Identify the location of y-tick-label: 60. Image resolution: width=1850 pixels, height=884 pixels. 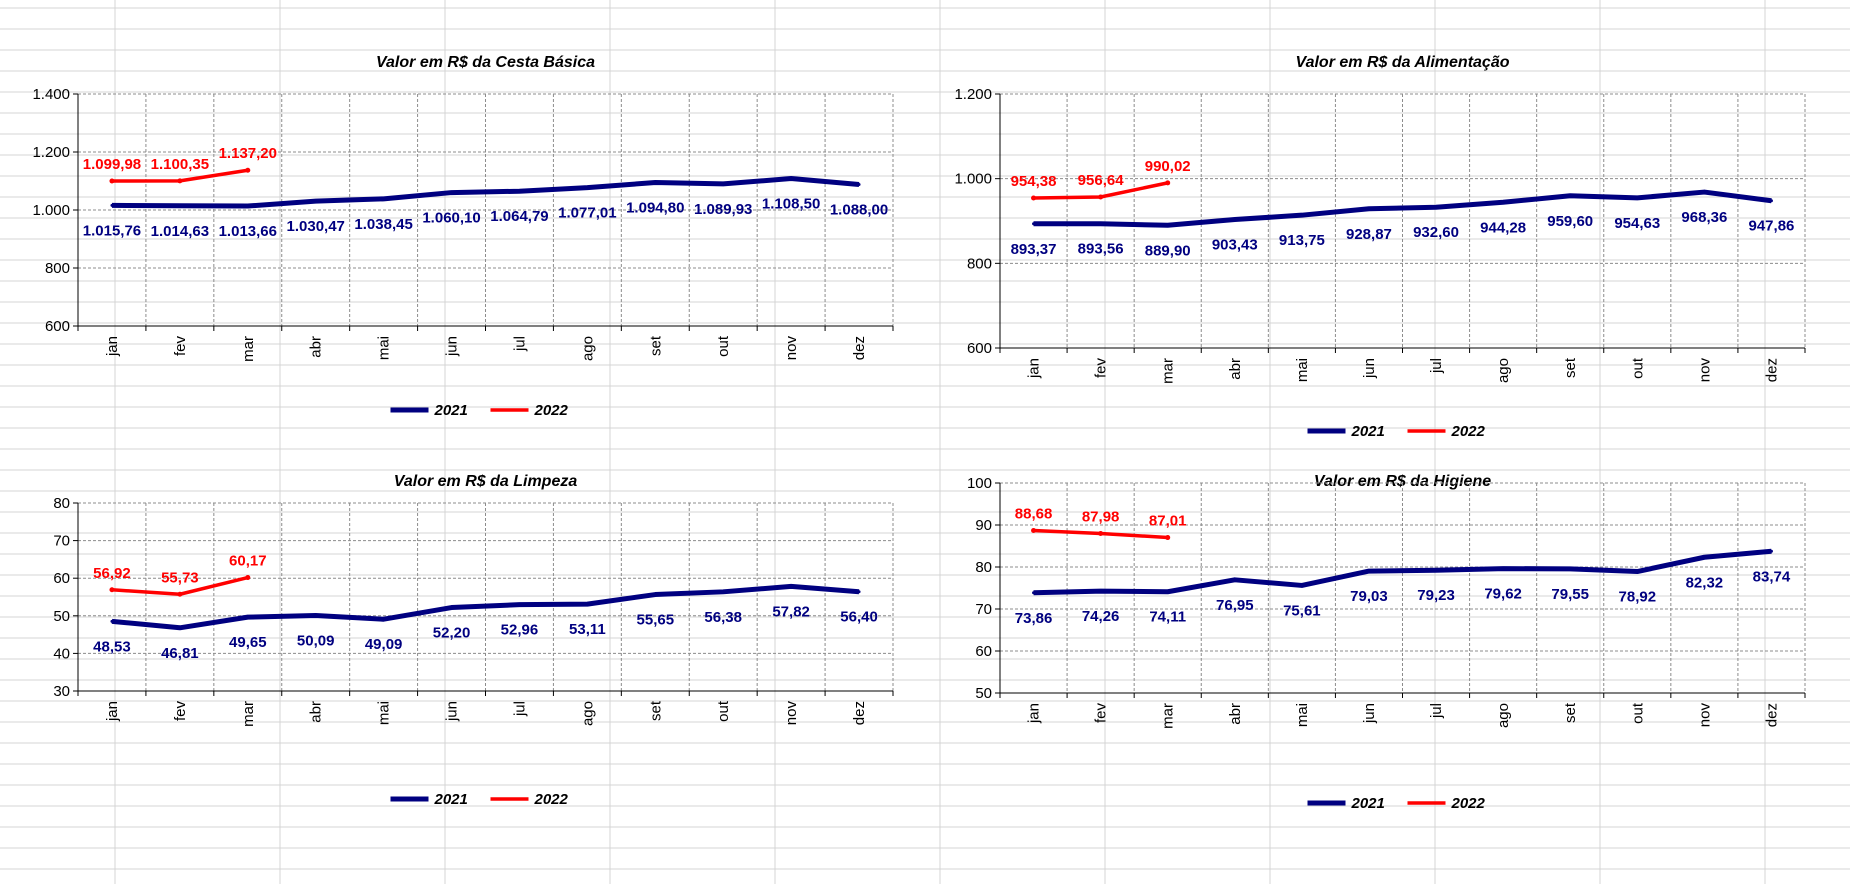
(983, 651).